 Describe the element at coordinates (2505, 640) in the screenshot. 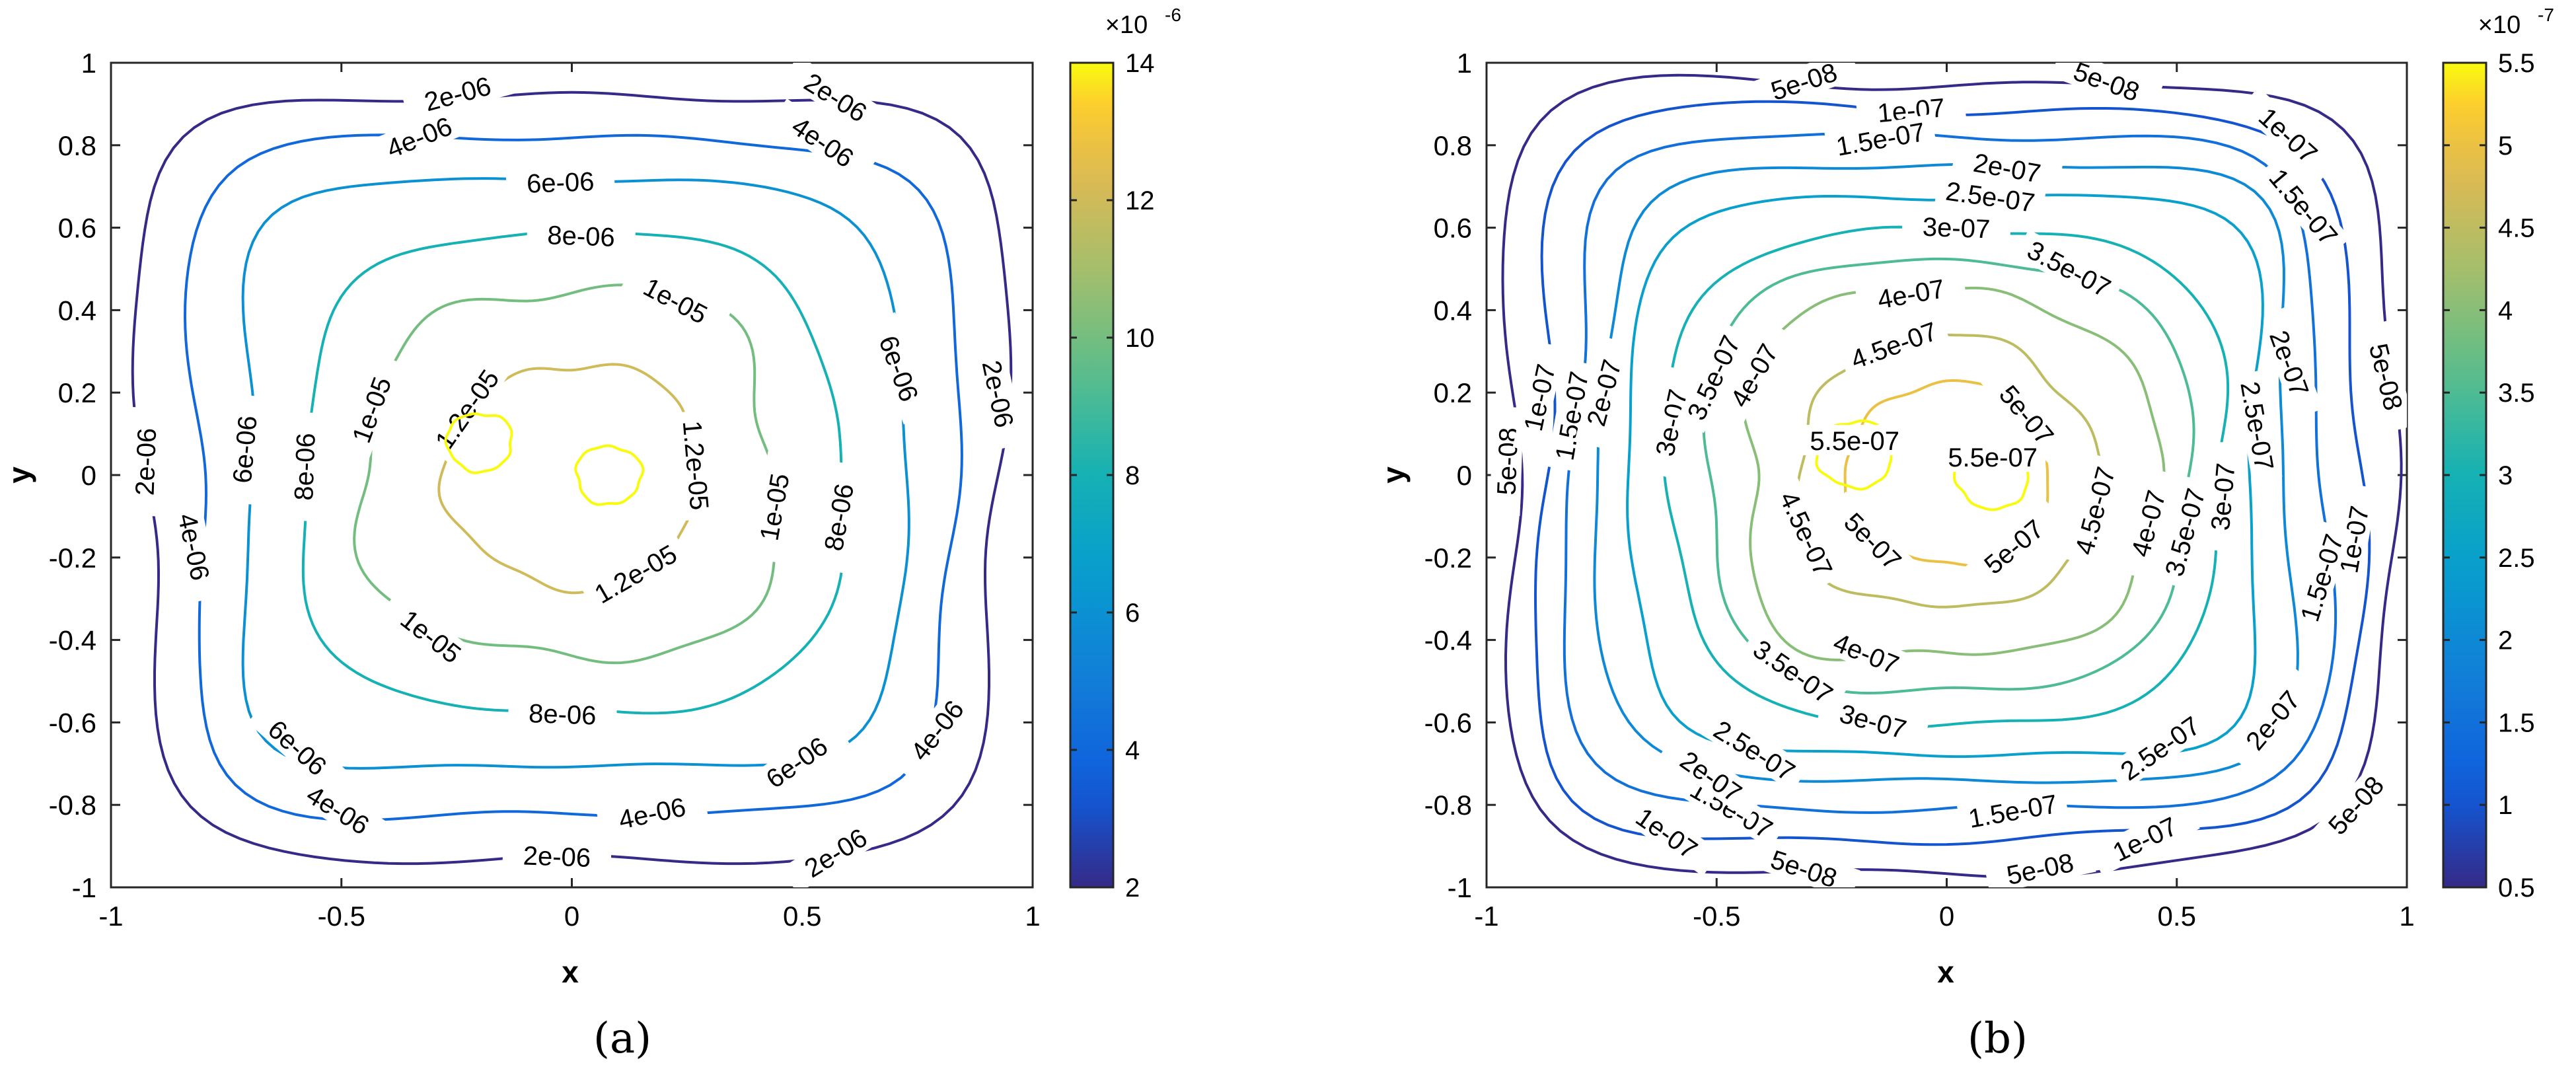

I see `colorbar-tick-label: 2` at that location.